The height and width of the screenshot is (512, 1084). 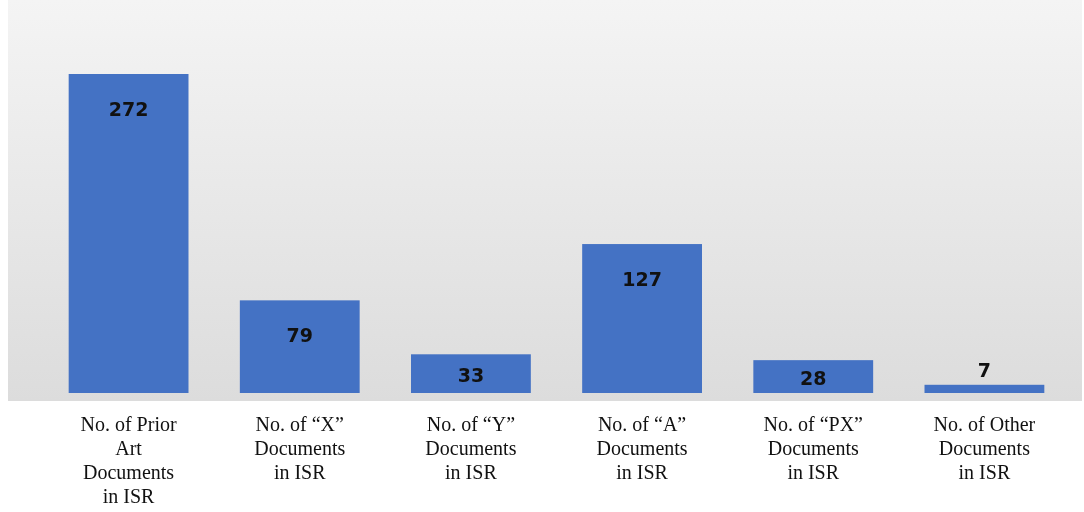 What do you see at coordinates (642, 448) in the screenshot?
I see `x-tick-label: No. of “A” Documents in ISR` at bounding box center [642, 448].